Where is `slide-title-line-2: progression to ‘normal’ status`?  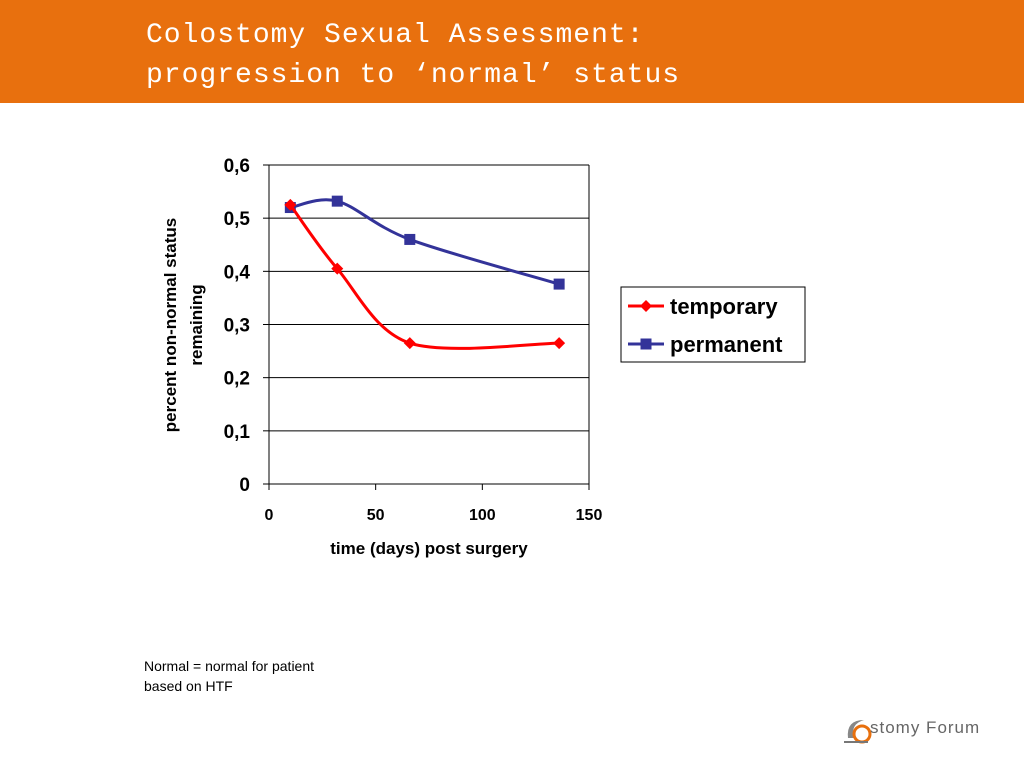
slide-title-line-2: progression to ‘normal’ status is located at coordinates (413, 75).